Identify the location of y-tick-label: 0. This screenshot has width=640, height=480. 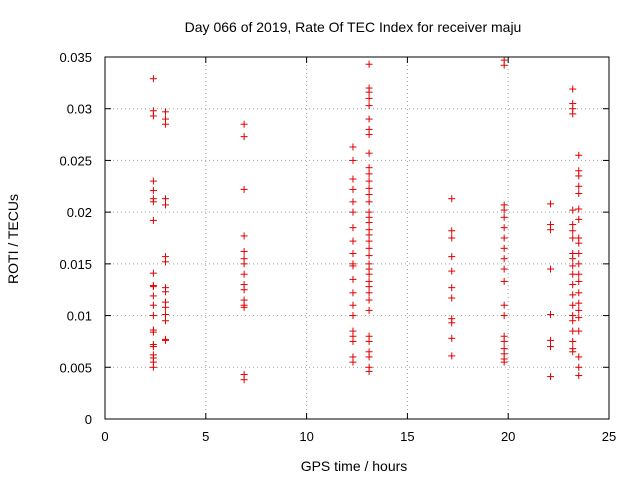
(88, 419).